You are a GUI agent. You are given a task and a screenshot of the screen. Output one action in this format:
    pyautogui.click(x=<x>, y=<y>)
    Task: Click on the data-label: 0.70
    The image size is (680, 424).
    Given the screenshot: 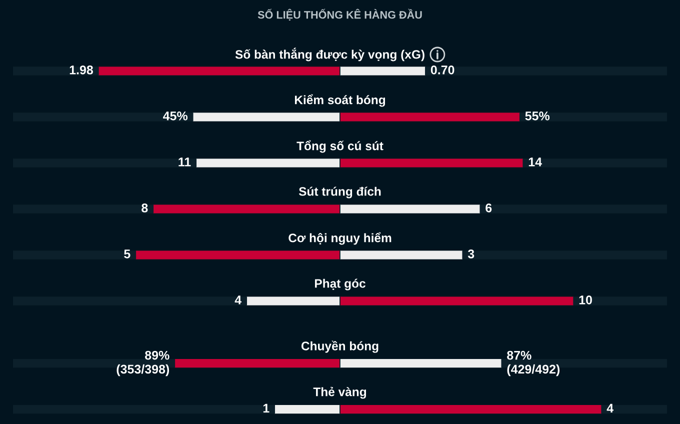 What is the action you would take?
    pyautogui.click(x=442, y=70)
    